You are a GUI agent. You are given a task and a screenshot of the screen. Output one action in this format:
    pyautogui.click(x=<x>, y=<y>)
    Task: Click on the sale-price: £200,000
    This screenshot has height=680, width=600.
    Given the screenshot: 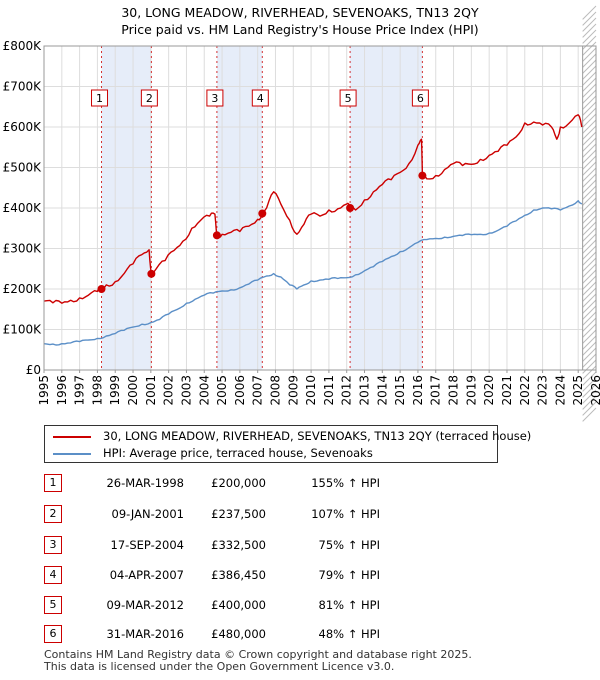 What is the action you would take?
    pyautogui.click(x=238, y=483)
    